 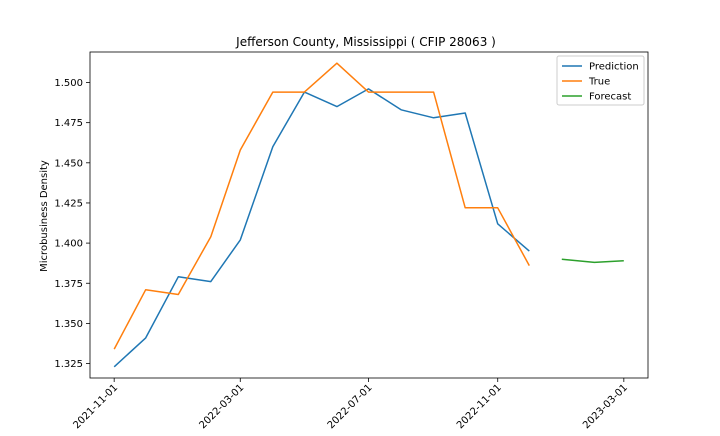 What do you see at coordinates (68, 284) in the screenshot?
I see `y-tick-label: 1.375` at bounding box center [68, 284].